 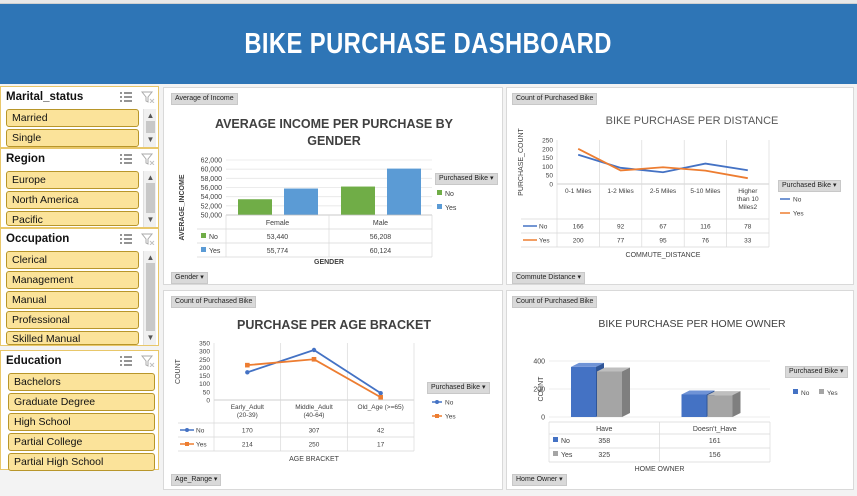 I want to click on point-no, so click(x=314, y=350).